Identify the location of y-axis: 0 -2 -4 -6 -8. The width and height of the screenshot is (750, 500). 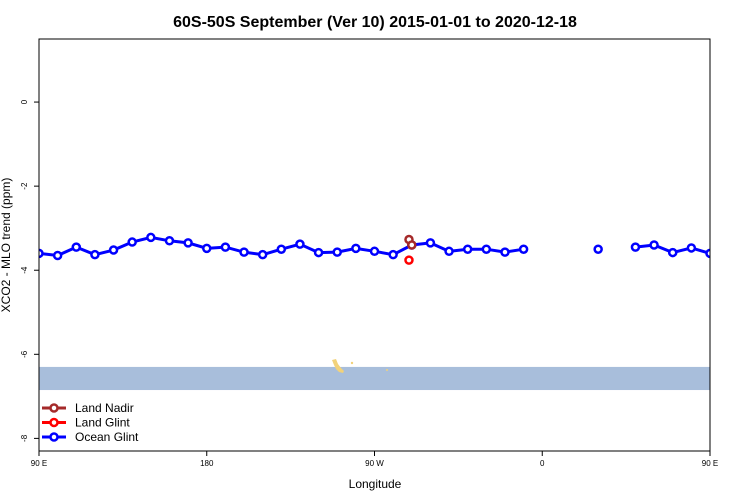
(29, 270).